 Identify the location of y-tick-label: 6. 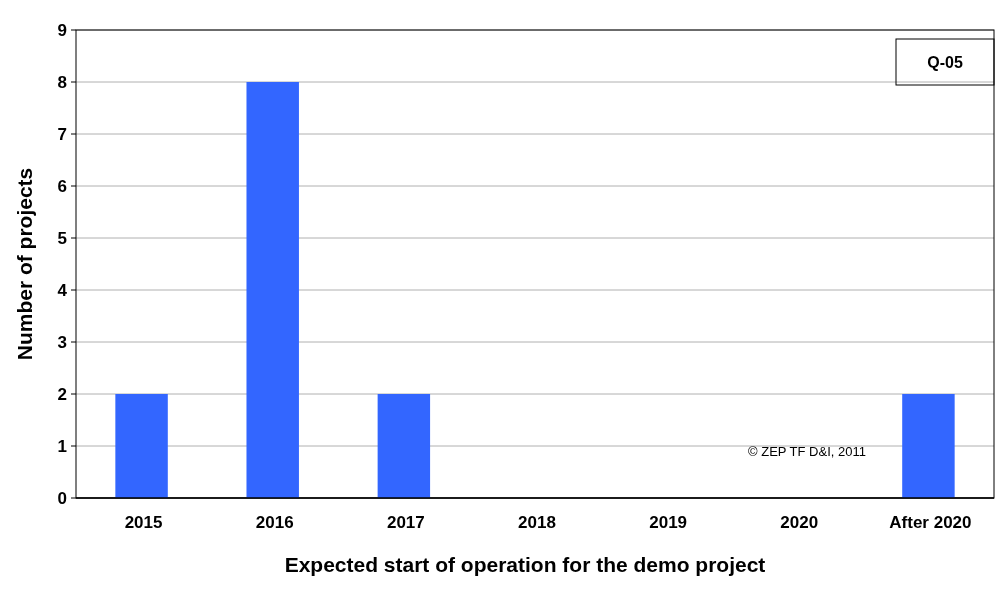
(62, 186).